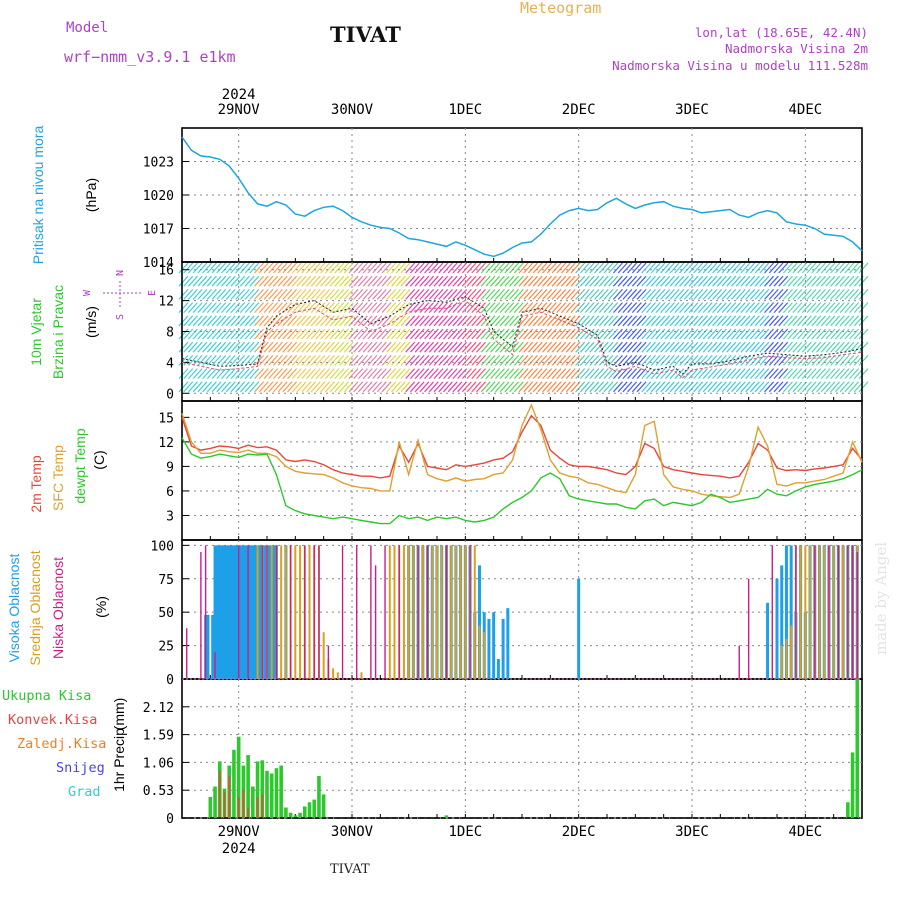  I want to click on temp-unit: (C), so click(99, 459).